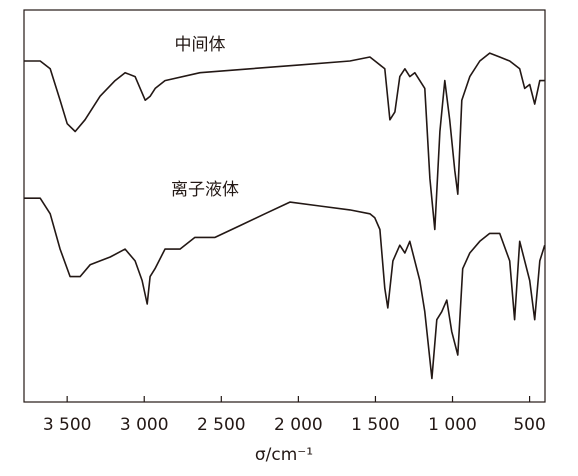  Describe the element at coordinates (375, 425) in the screenshot. I see `x-tick-label: 1 500` at that location.